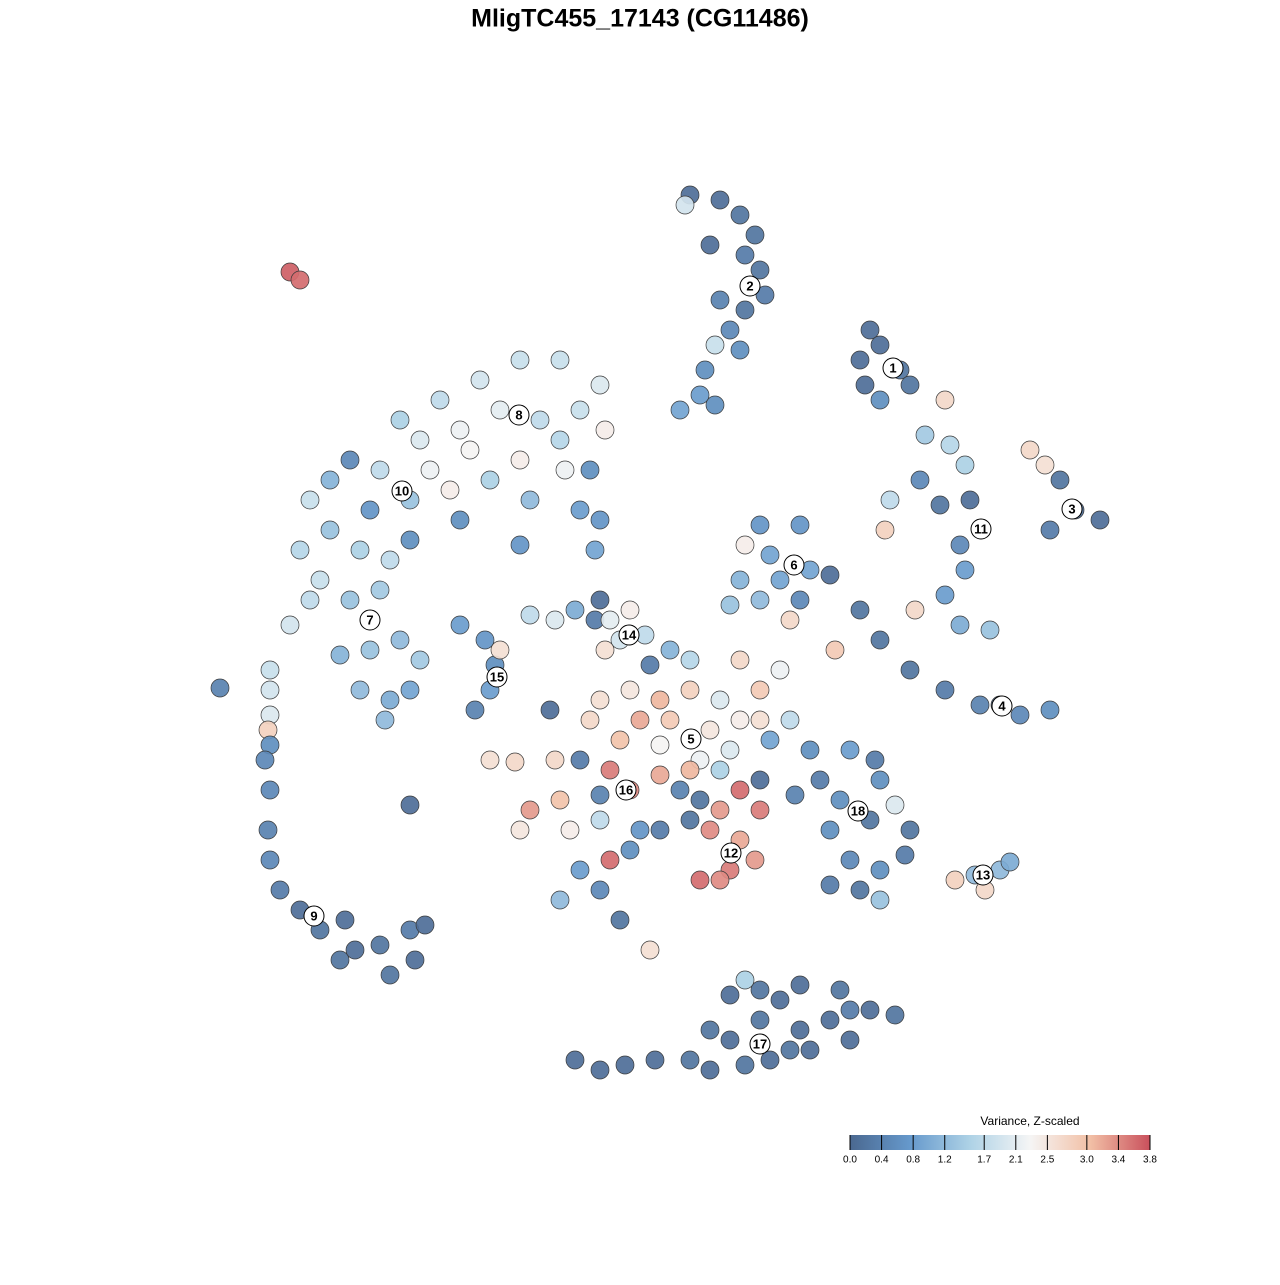  What do you see at coordinates (1150, 1160) in the screenshot?
I see `colorbar-tick-label: 3.8` at bounding box center [1150, 1160].